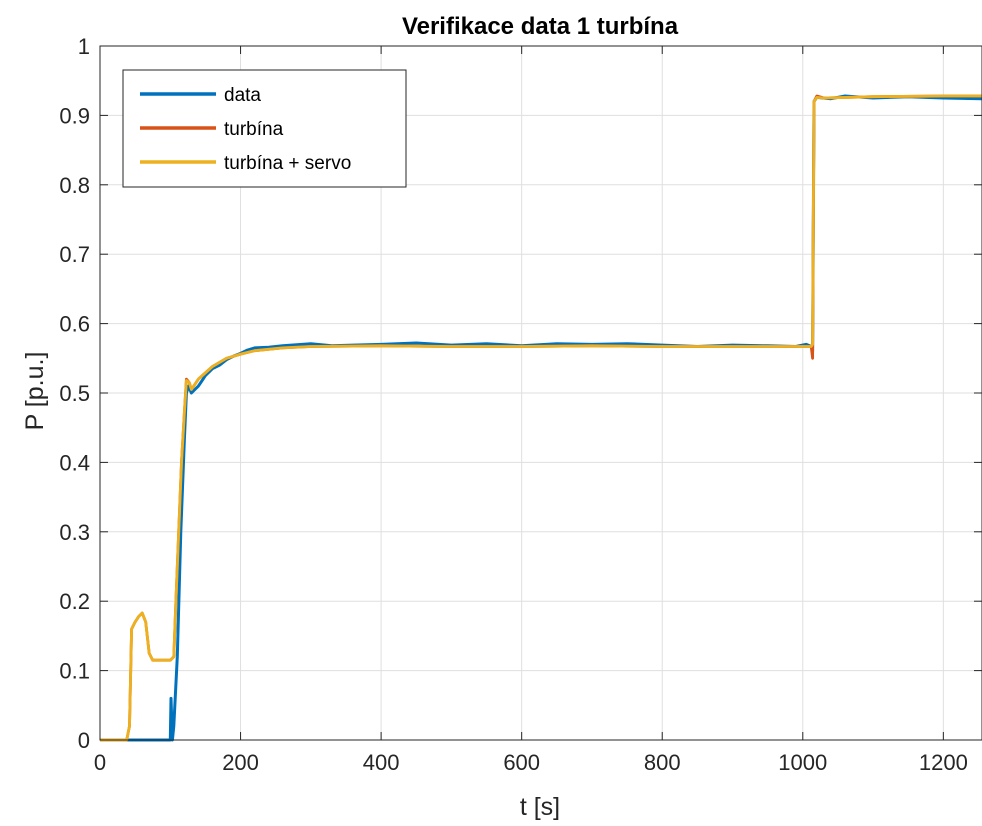 The width and height of the screenshot is (982, 826). What do you see at coordinates (662, 762) in the screenshot?
I see `x-tick-label: 800` at bounding box center [662, 762].